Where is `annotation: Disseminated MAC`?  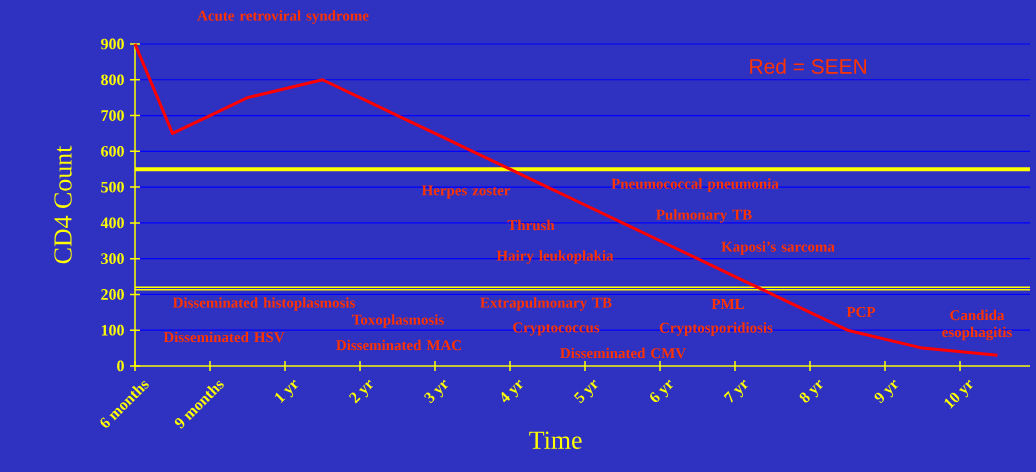 annotation: Disseminated MAC is located at coordinates (398, 345).